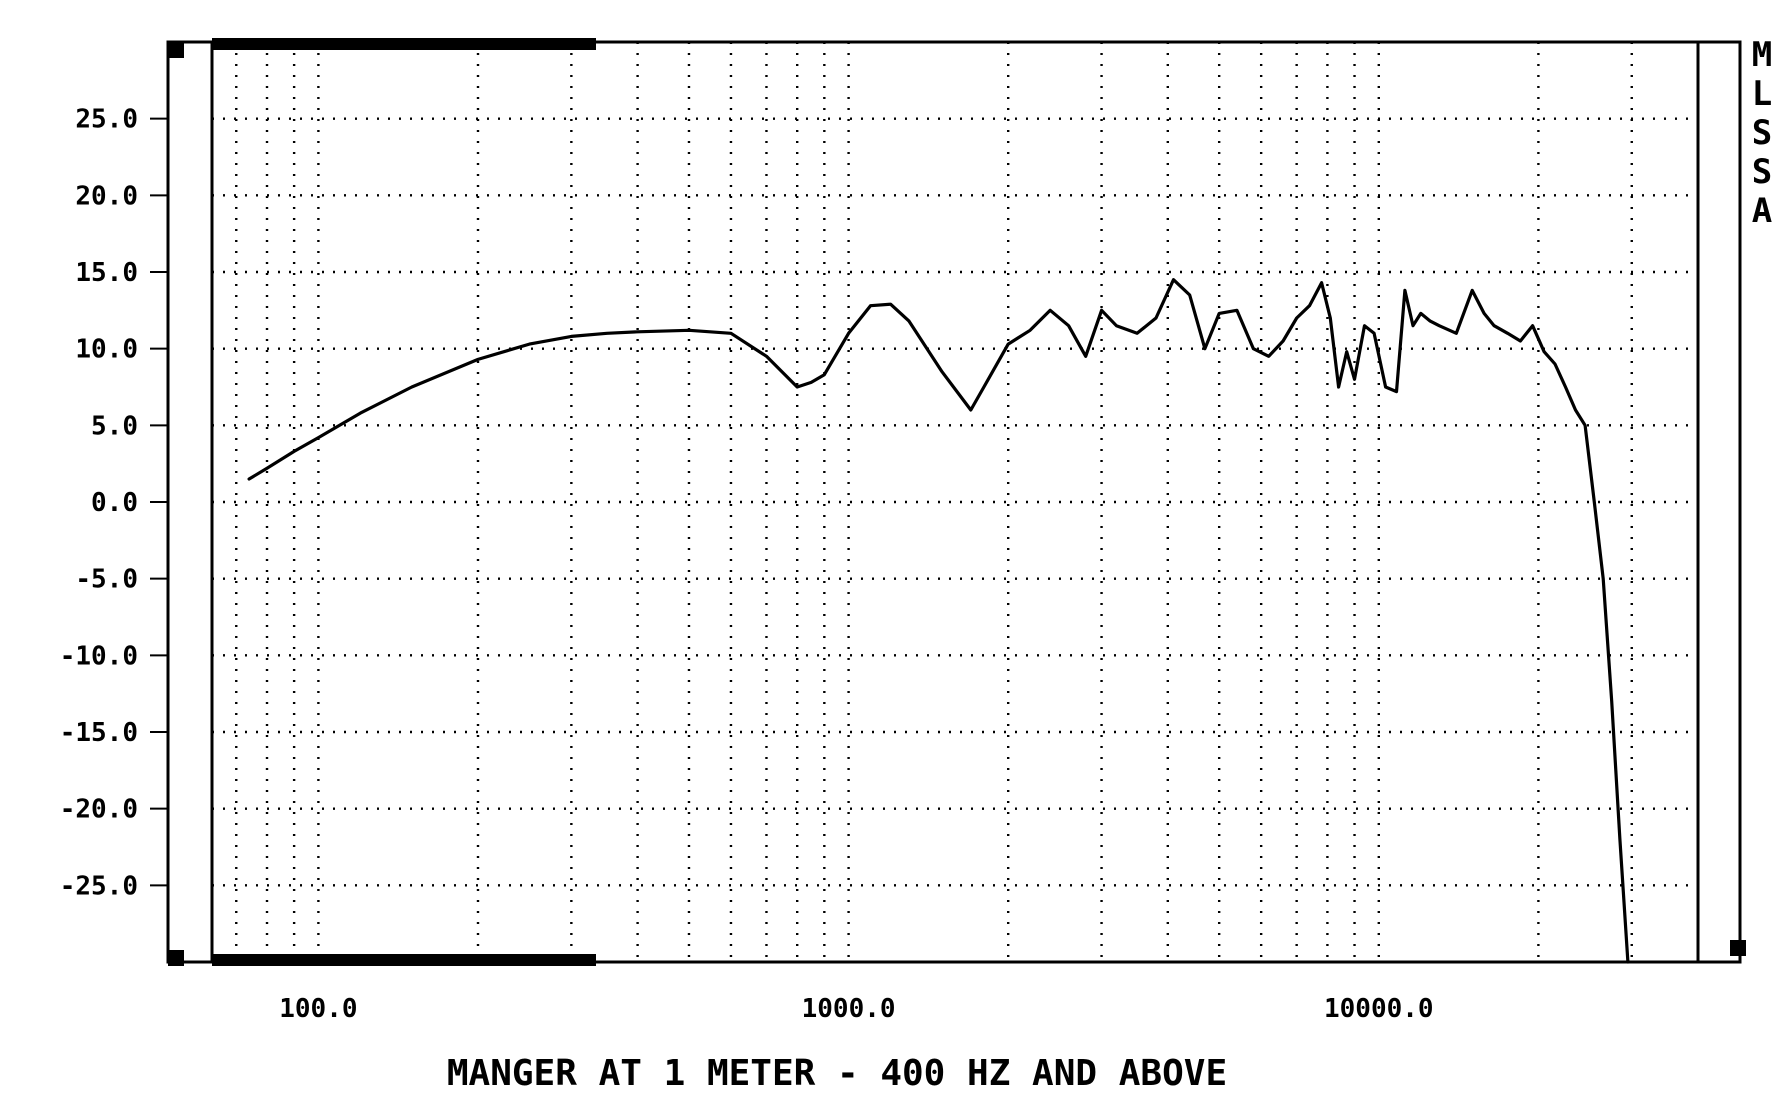 The width and height of the screenshot is (1786, 1120). Describe the element at coordinates (404, 44) in the screenshot. I see `top-marker-bar` at that location.